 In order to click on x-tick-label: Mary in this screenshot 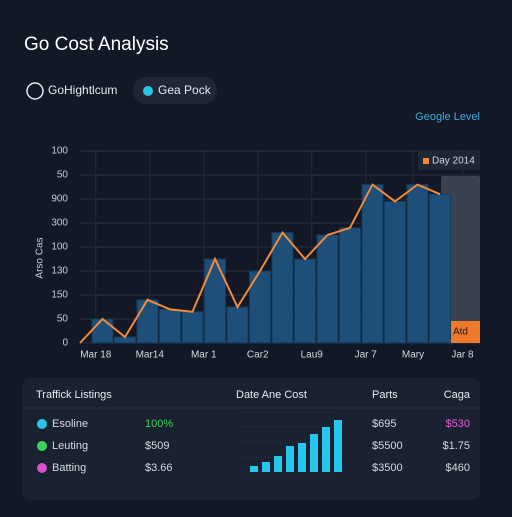, I will do `click(413, 355)`.